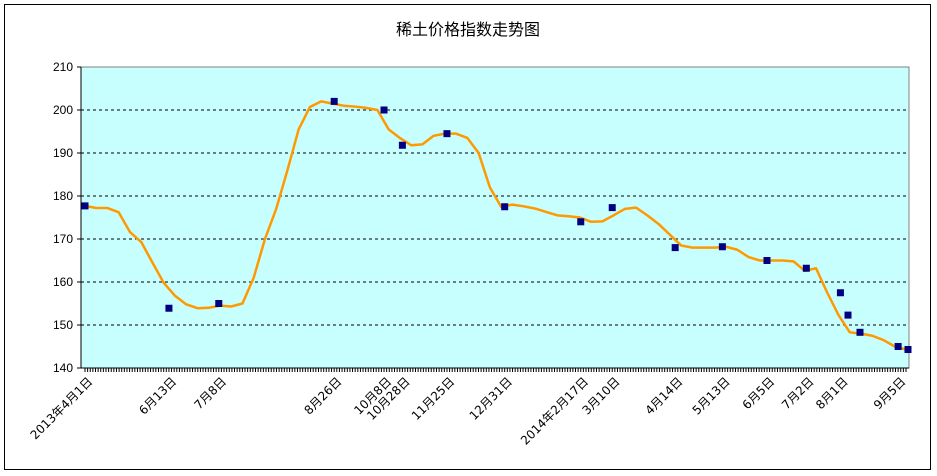  What do you see at coordinates (63, 110) in the screenshot?
I see `y-tick-label: 200` at bounding box center [63, 110].